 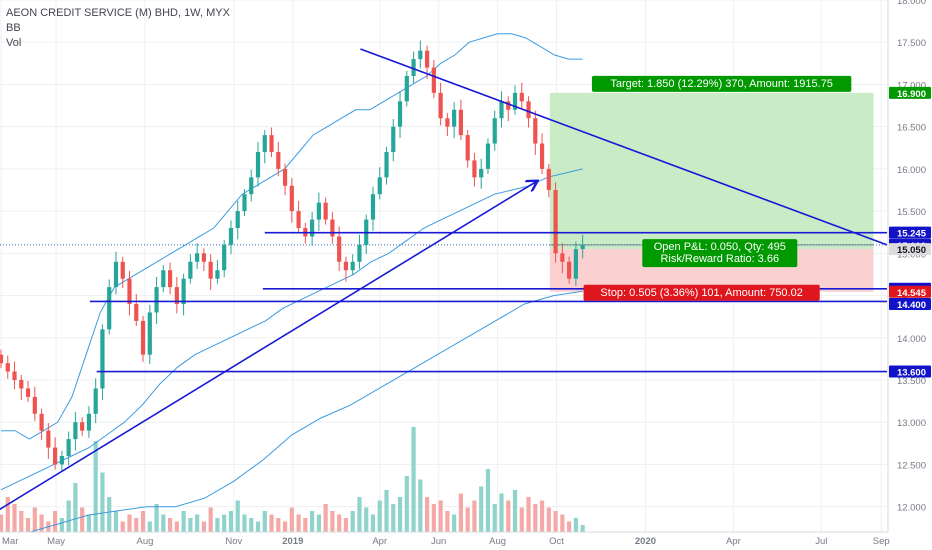 What do you see at coordinates (56, 541) in the screenshot?
I see `time-tick-label: May` at bounding box center [56, 541].